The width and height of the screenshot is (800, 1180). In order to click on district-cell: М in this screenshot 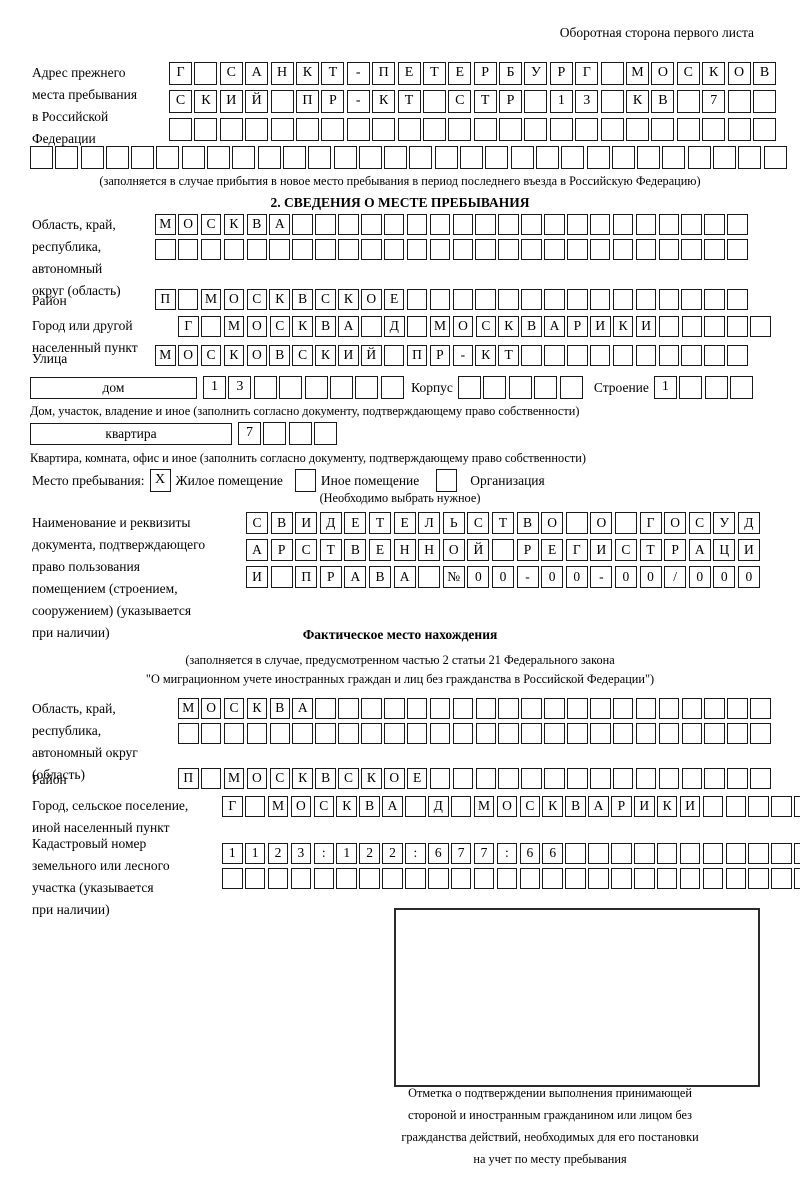, I will do `click(211, 299)`.